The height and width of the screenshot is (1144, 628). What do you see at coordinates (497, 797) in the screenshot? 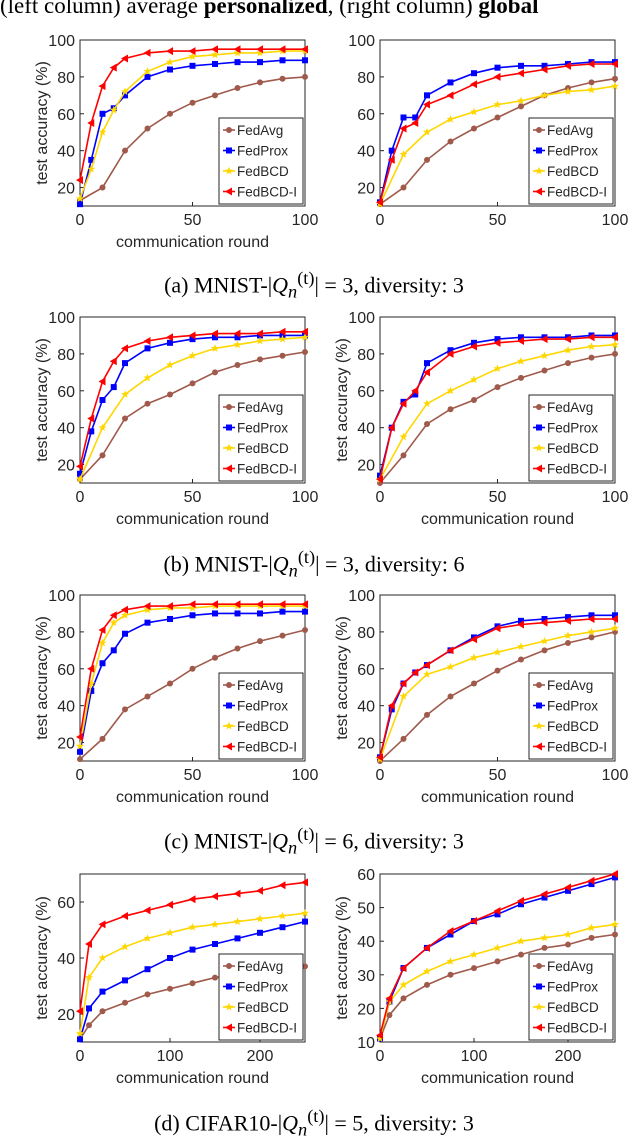
I see `x-axis-label: communication round` at bounding box center [497, 797].